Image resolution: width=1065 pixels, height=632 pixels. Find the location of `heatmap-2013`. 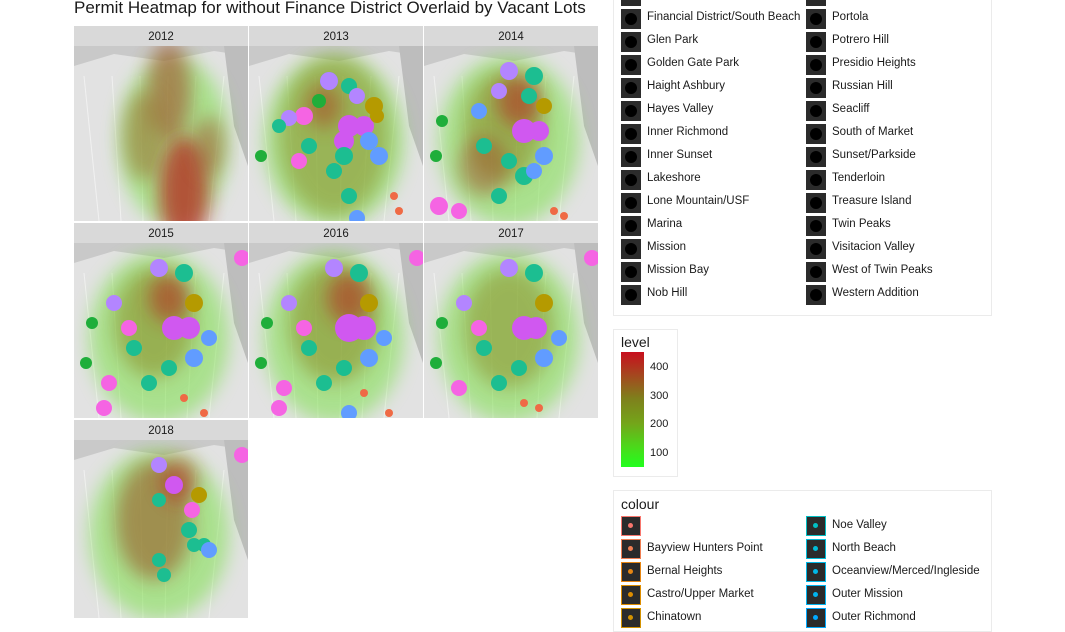

heatmap-2013 is located at coordinates (336, 133).